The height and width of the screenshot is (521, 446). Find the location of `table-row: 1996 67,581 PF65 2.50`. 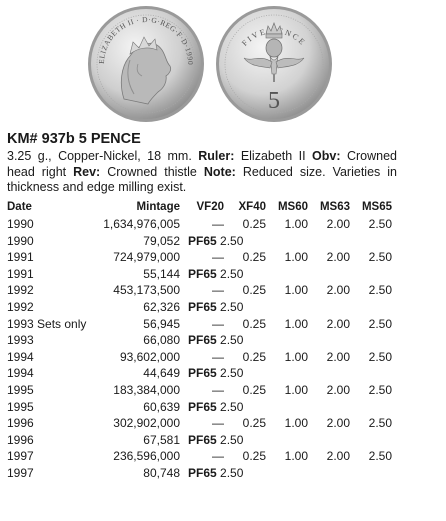

table-row: 1996 67,581 PF65 2.50 is located at coordinates (223, 441).